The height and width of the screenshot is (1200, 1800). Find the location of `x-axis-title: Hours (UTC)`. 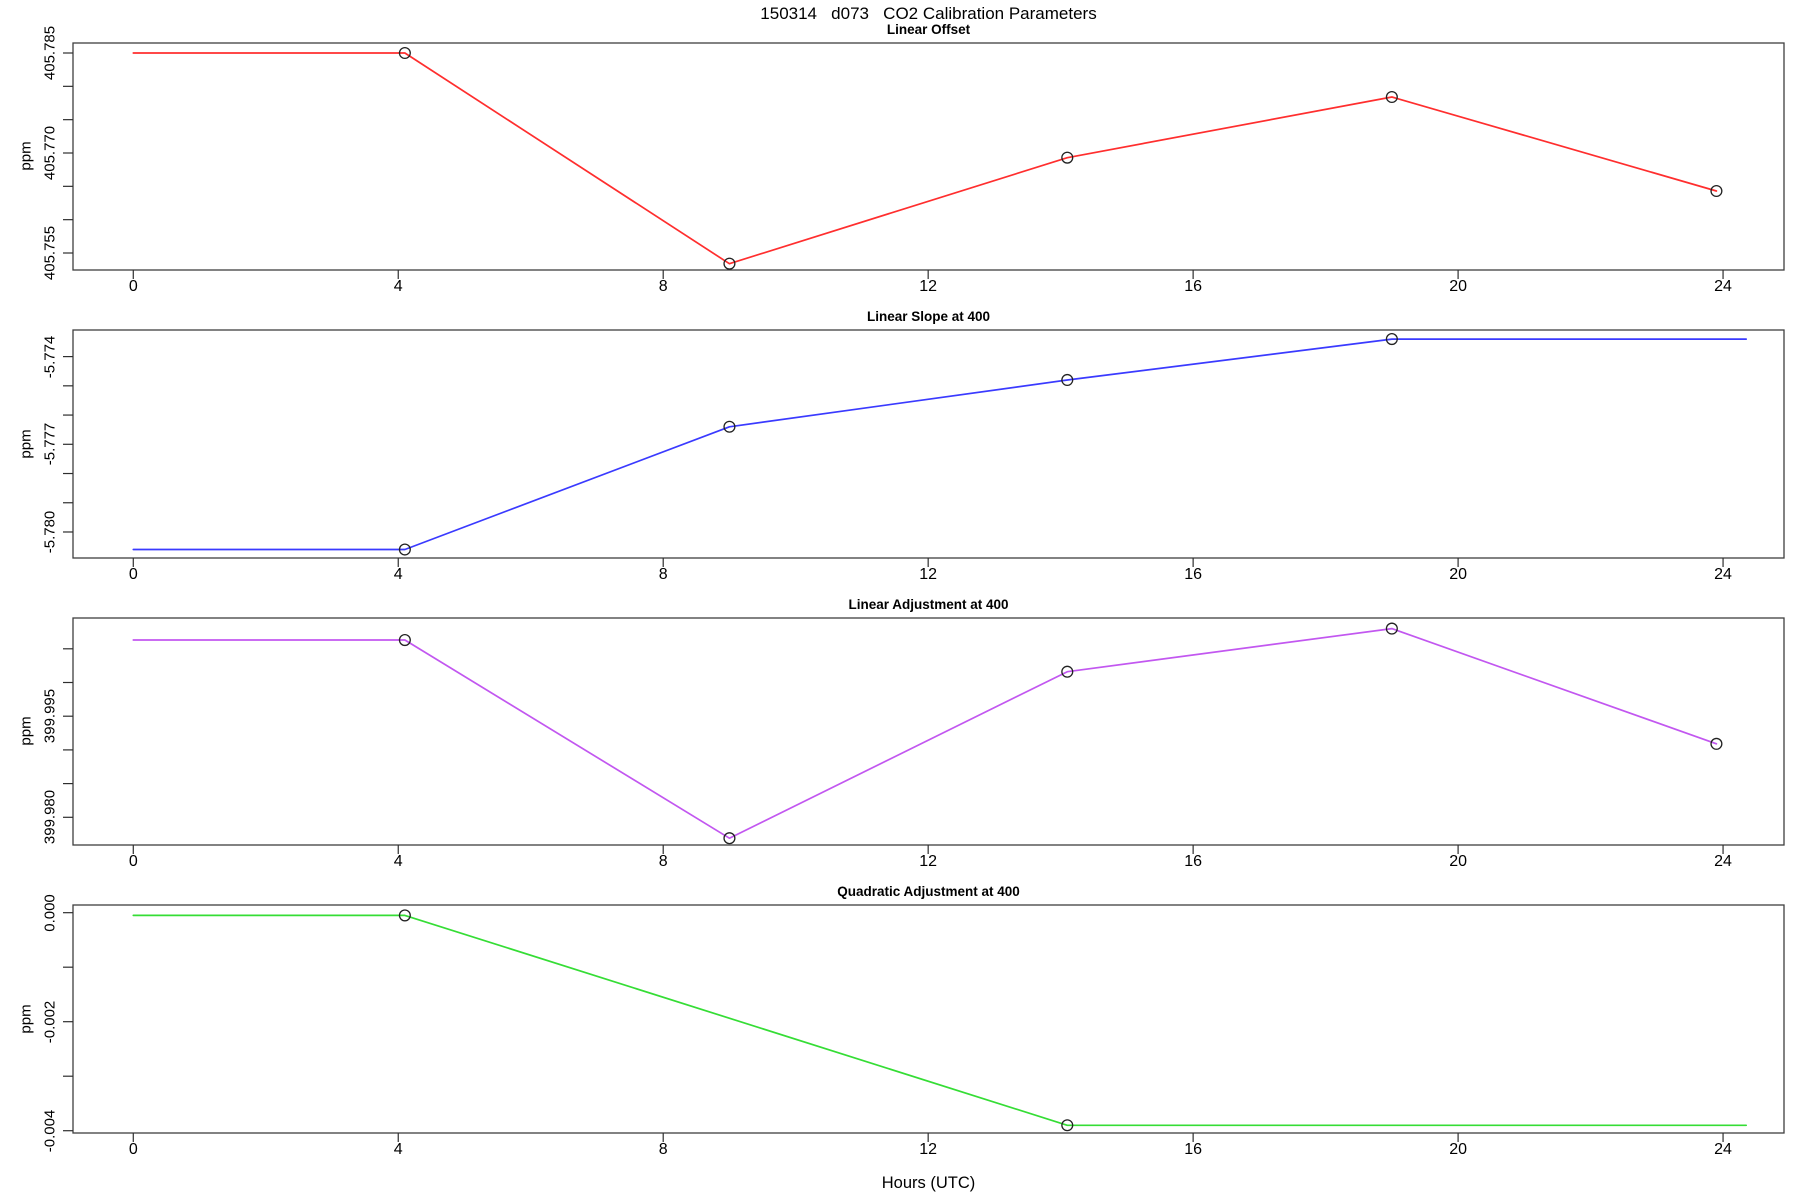

x-axis-title: Hours (UTC) is located at coordinates (928, 1183).